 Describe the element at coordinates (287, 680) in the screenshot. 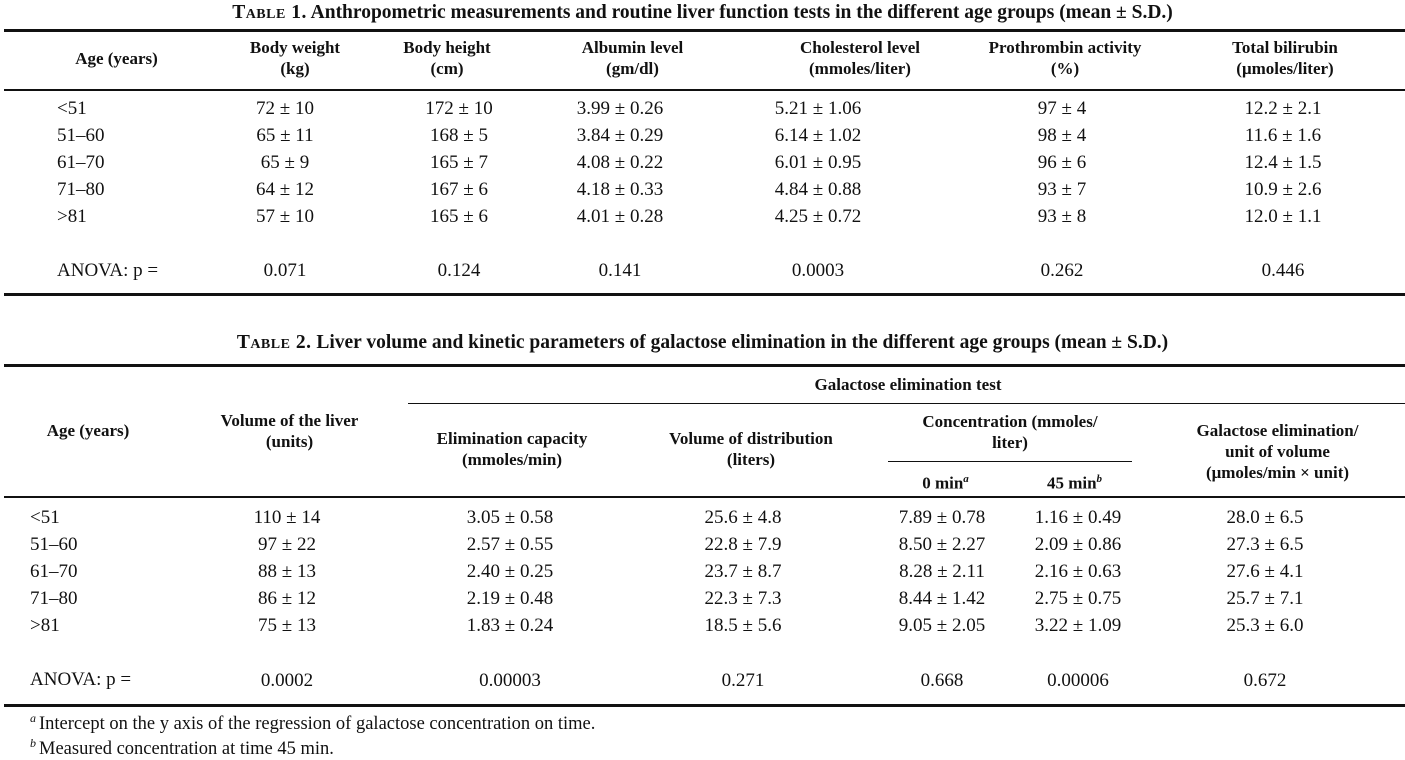

I see `table2-anova-cell: 0.0002` at that location.